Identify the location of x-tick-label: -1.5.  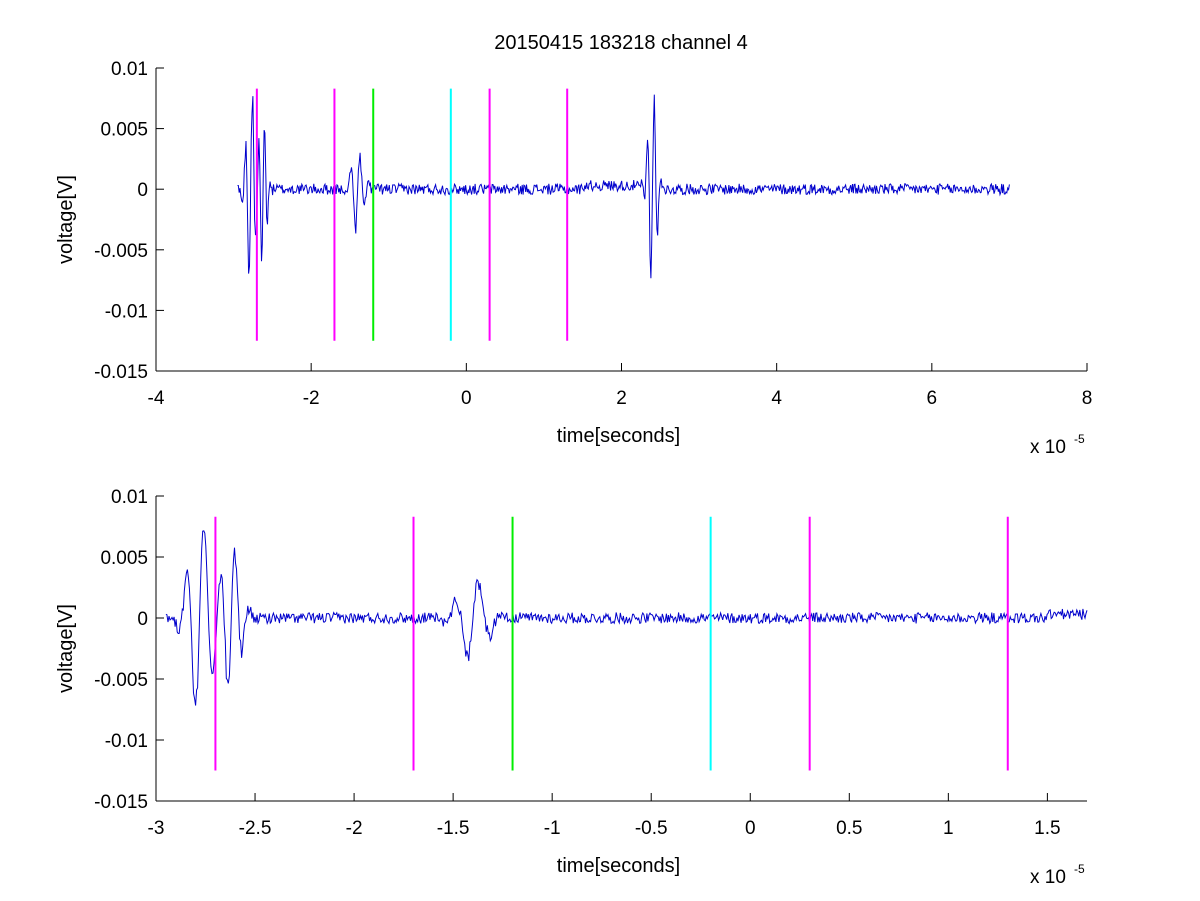
(453, 828).